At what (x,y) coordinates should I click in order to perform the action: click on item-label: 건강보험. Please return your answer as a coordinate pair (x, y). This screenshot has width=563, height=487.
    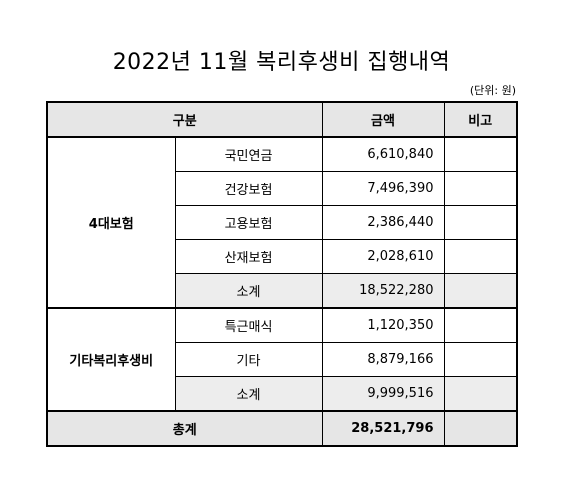
    Looking at the image, I should click on (248, 188).